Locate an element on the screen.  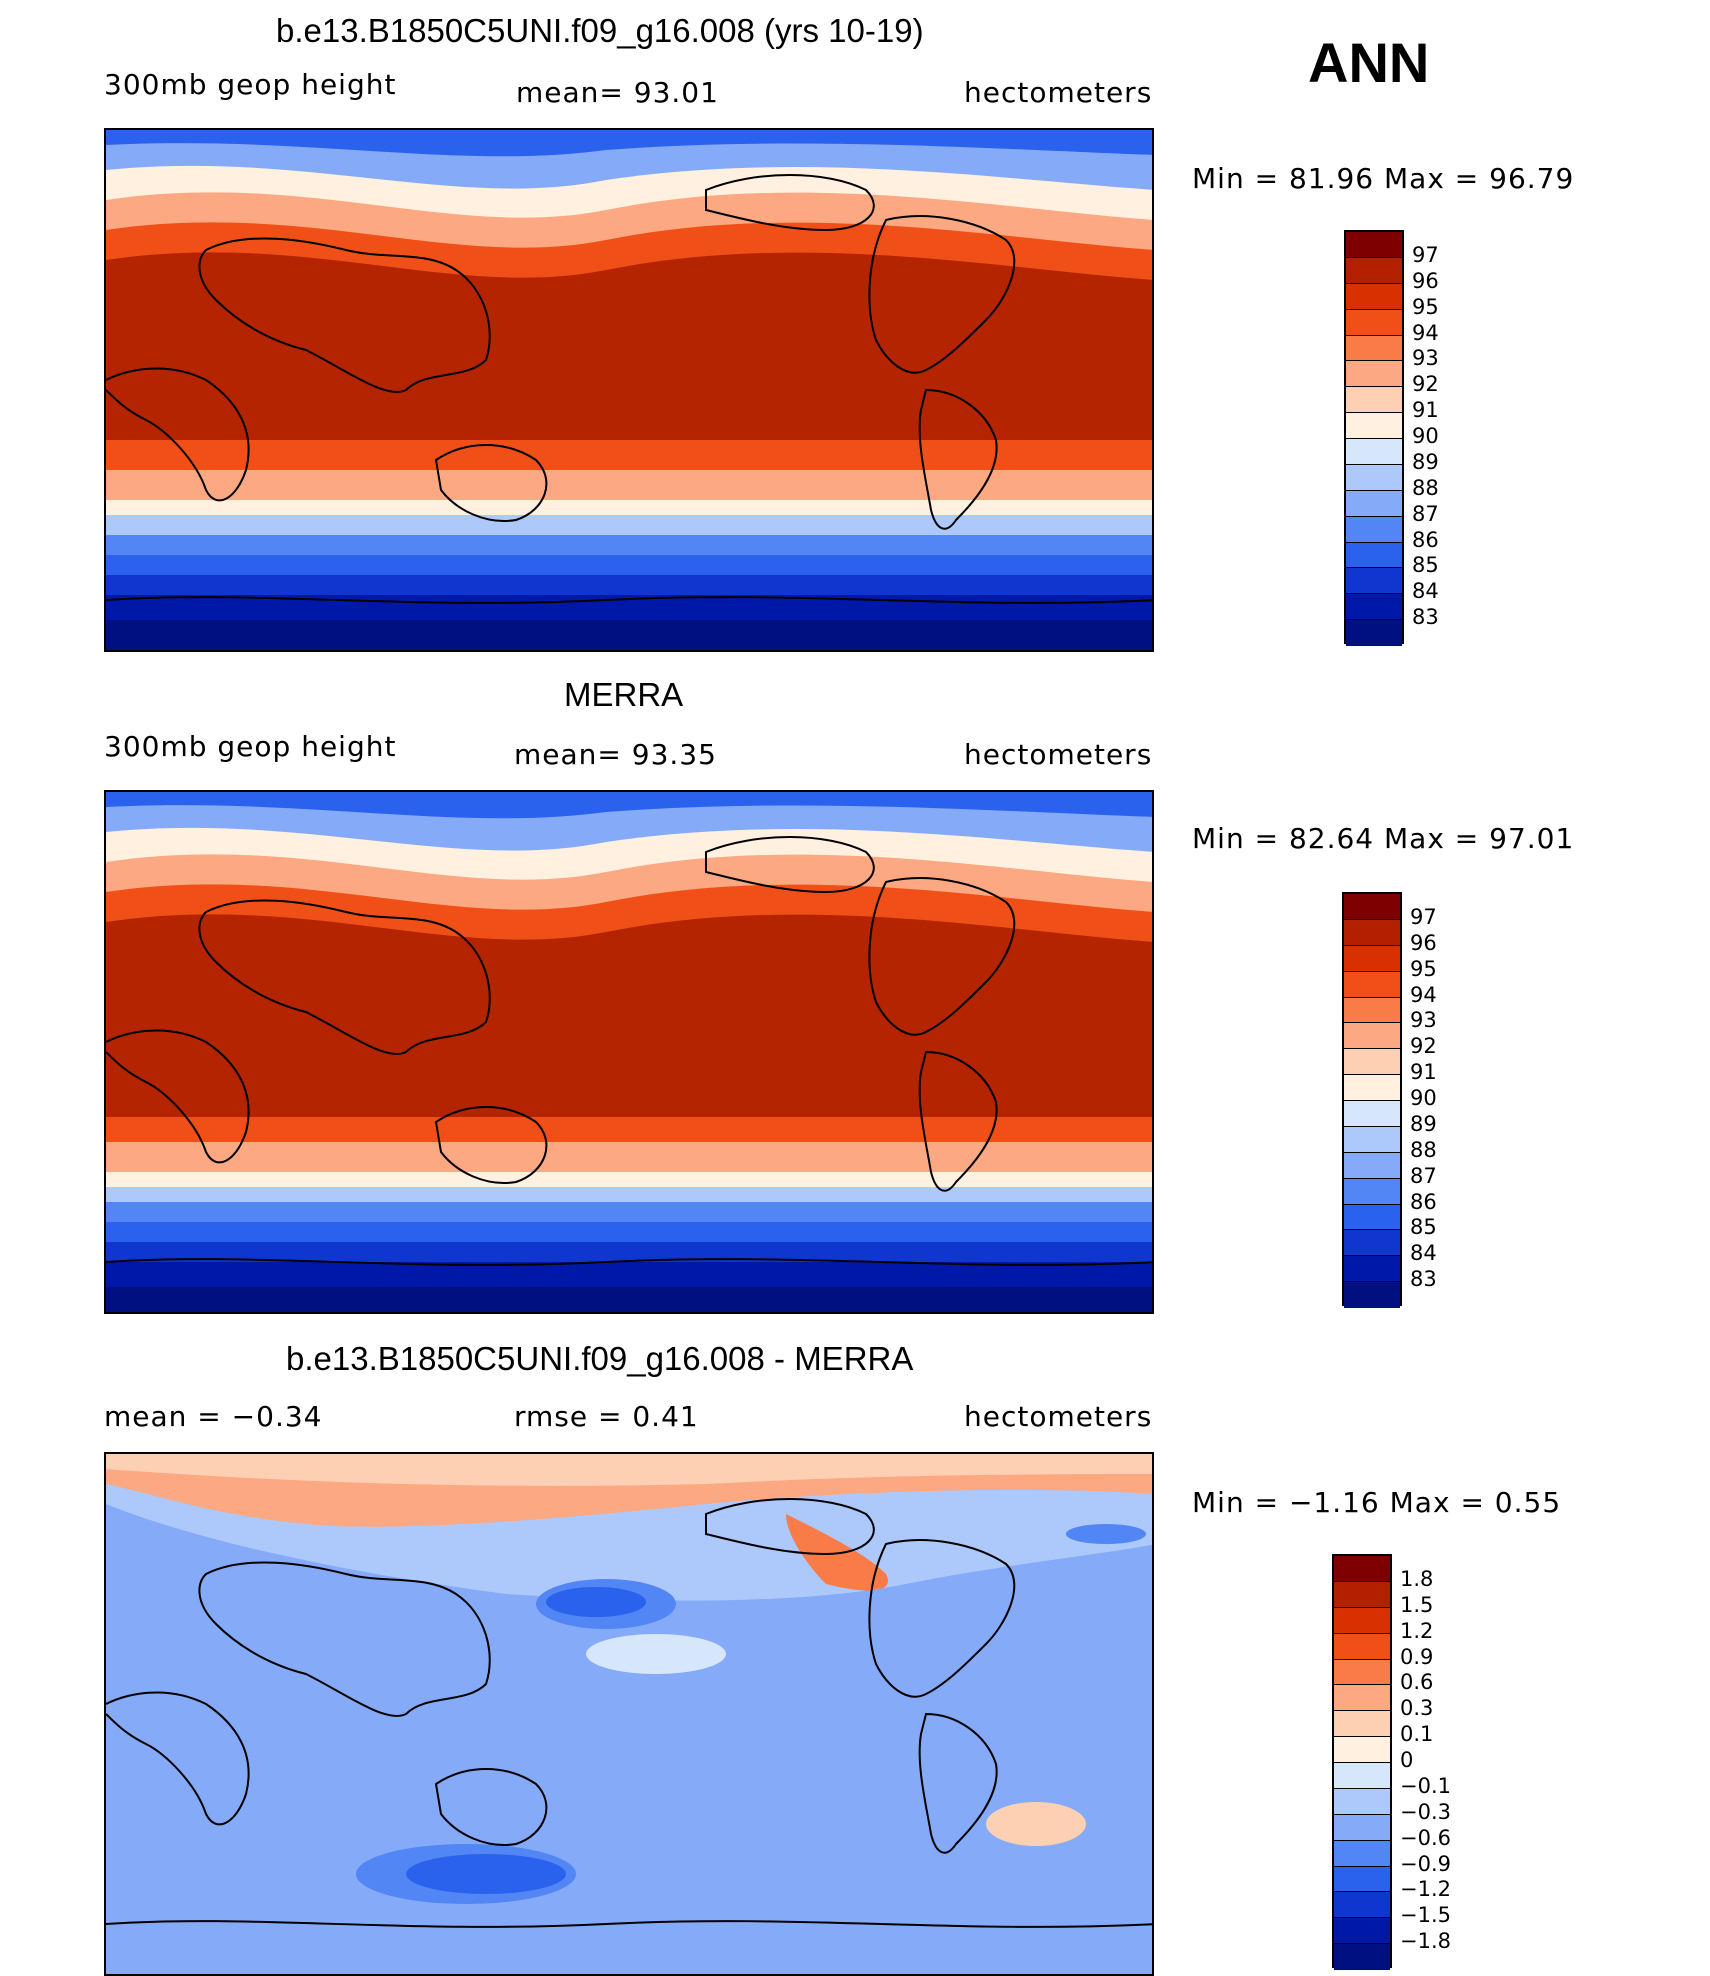
panel-model-variable: 300mb geop height is located at coordinates (250, 84).